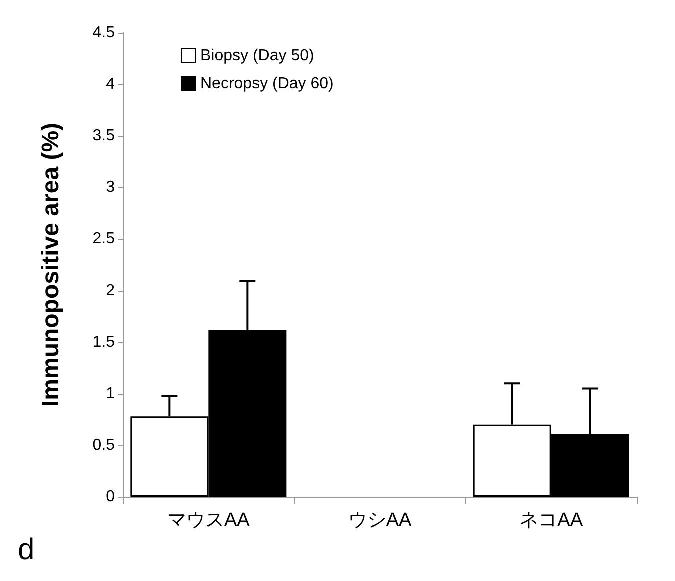 The image size is (675, 581). I want to click on y-tick-label: 0.5, so click(104, 445).